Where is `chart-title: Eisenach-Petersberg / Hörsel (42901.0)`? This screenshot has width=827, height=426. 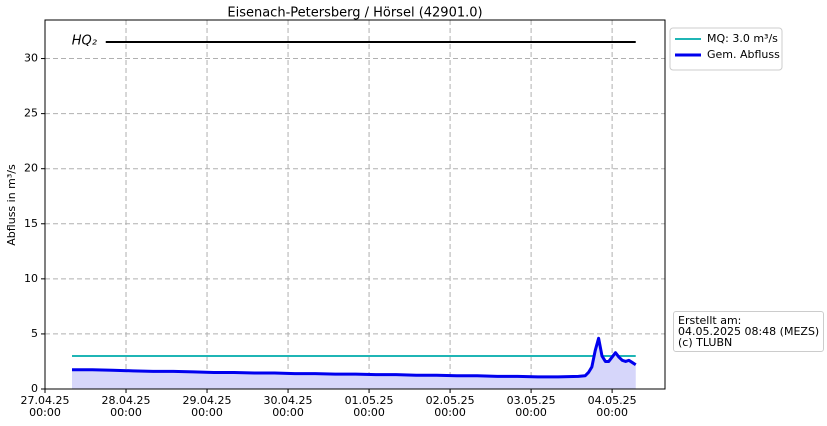
chart-title: Eisenach-Petersberg / Hörsel (42901.0) is located at coordinates (354, 13).